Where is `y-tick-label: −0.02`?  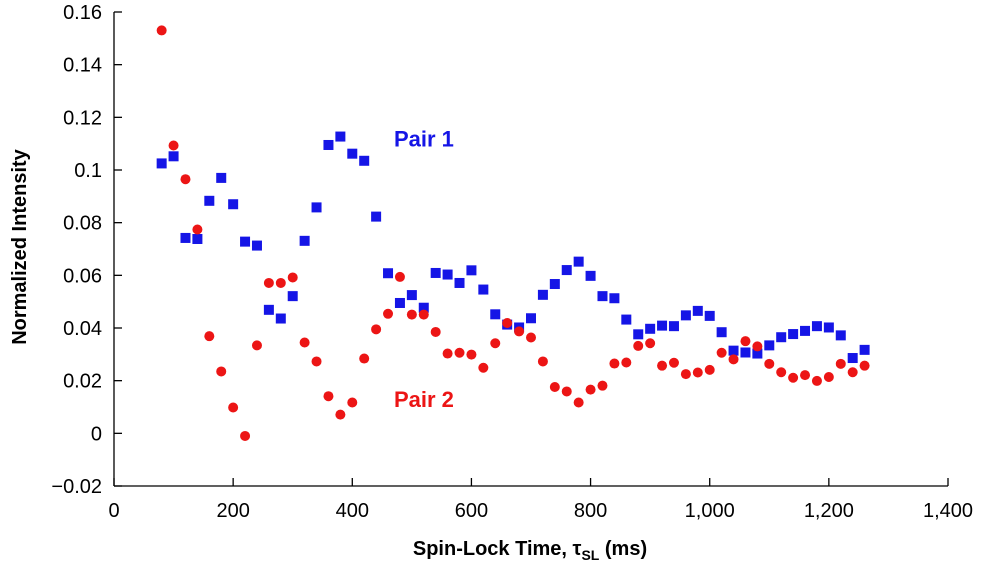
y-tick-label: −0.02 is located at coordinates (76, 487).